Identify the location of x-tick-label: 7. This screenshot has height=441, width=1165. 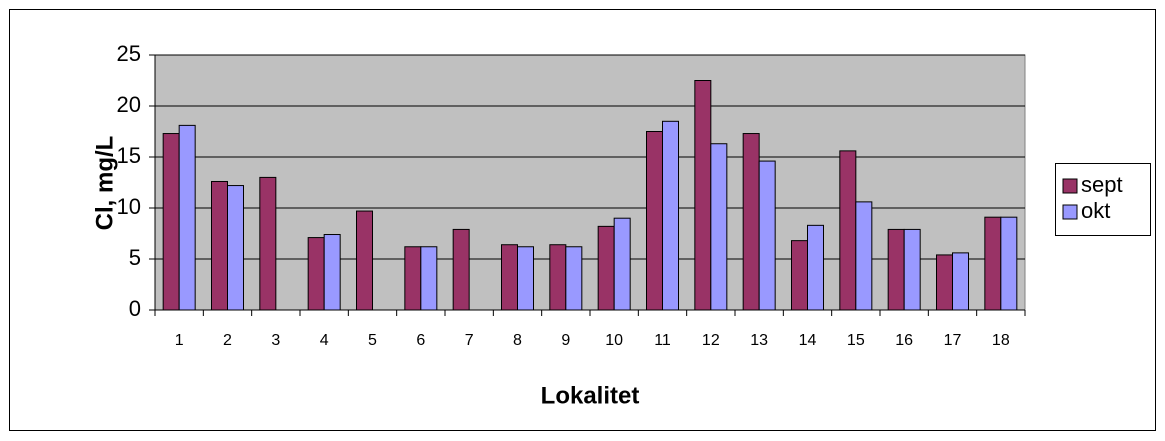
(469, 340).